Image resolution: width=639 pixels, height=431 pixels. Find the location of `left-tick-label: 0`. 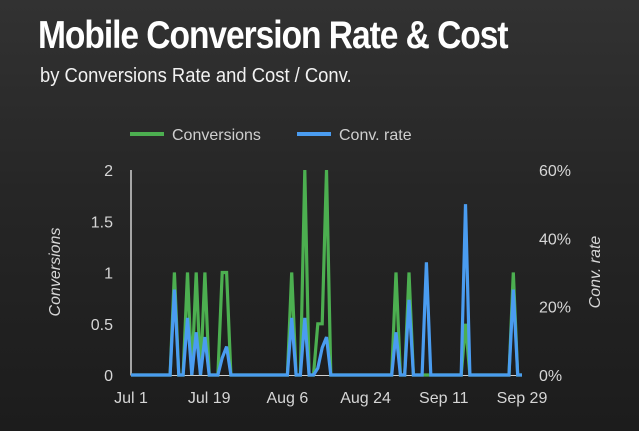

left-tick-label: 0 is located at coordinates (108, 376).